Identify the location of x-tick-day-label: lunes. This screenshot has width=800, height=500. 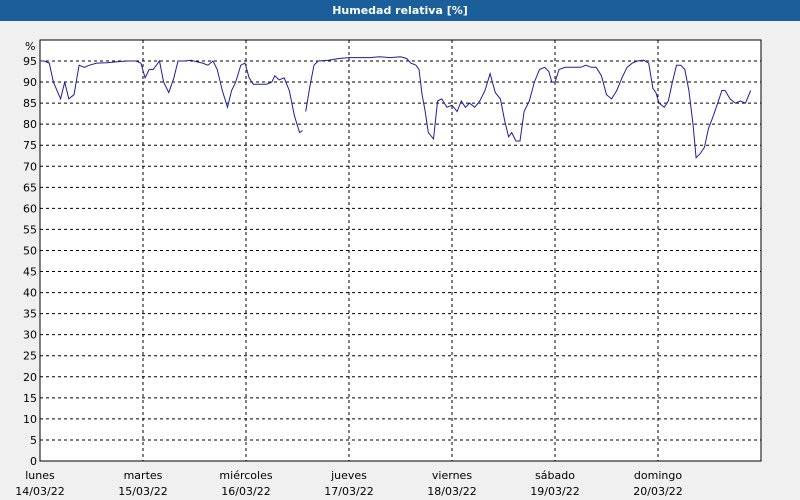
(40, 475).